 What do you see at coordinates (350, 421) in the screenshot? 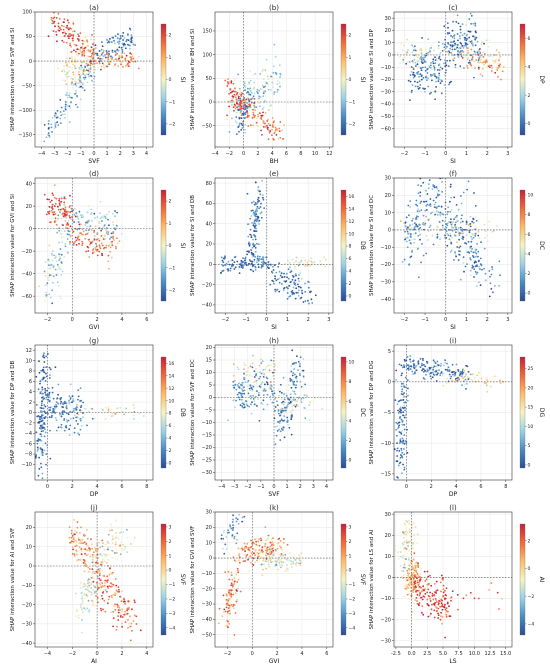
I see `colorbar-tick-label: 4` at bounding box center [350, 421].